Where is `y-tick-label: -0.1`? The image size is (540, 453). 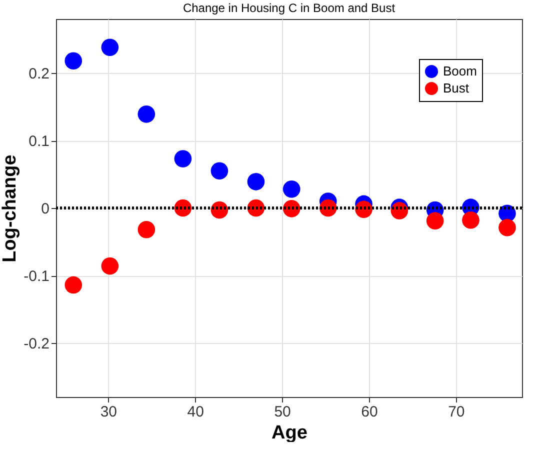
y-tick-label: -0.1 is located at coordinates (37, 276).